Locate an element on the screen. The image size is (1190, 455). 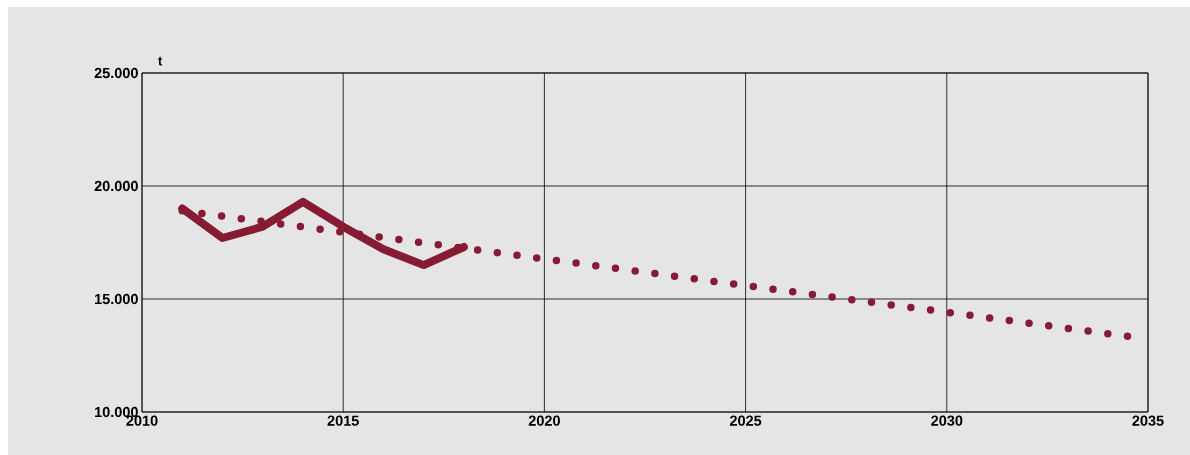
y-axis-title: t is located at coordinates (160, 61).